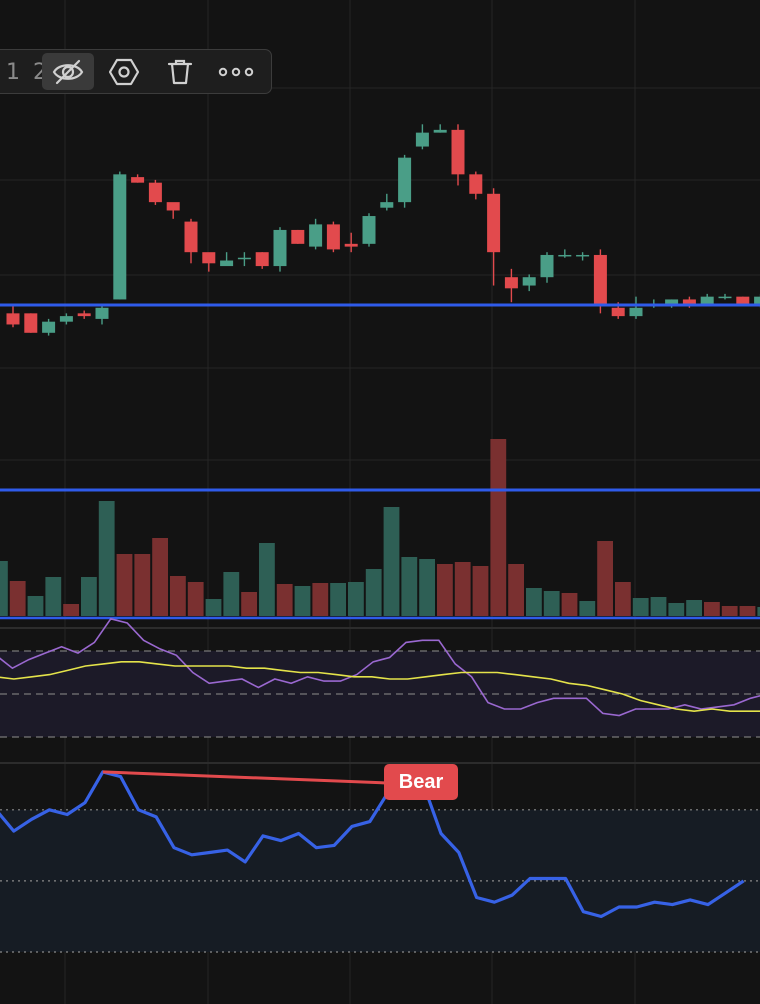  I want to click on rsi-lines, so click(380, 667).